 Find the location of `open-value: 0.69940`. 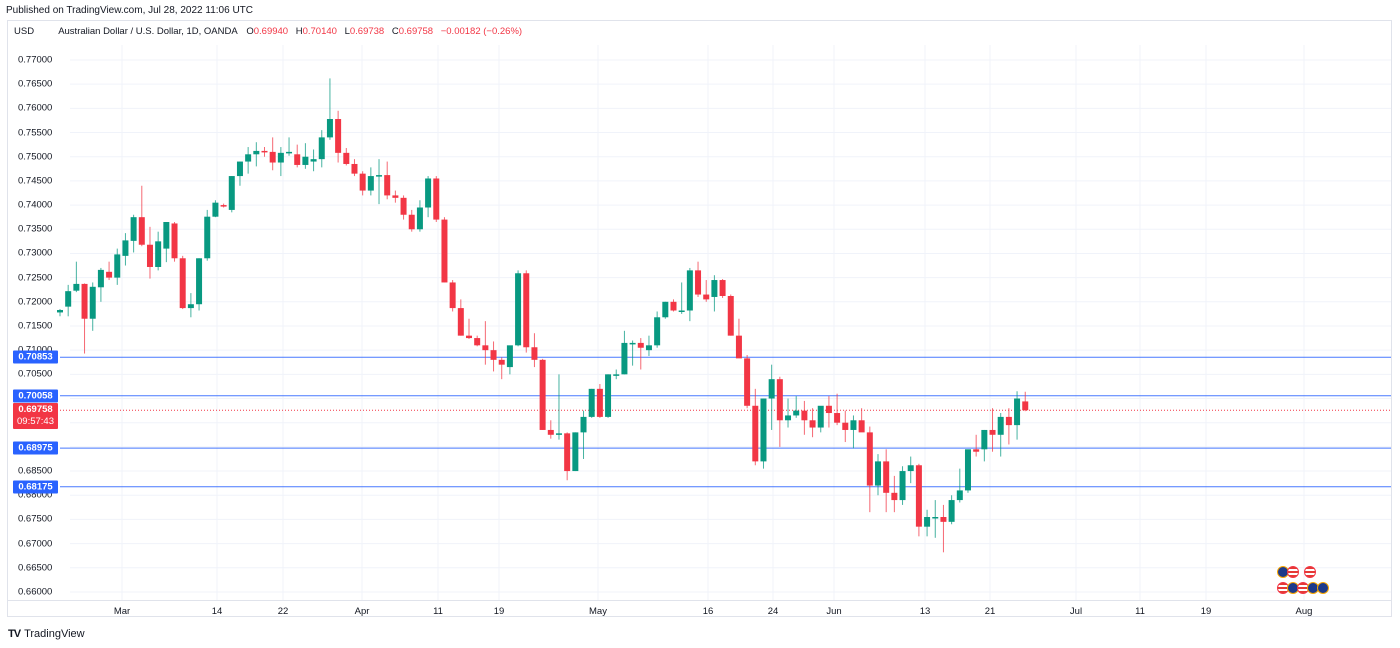

open-value: 0.69940 is located at coordinates (271, 31).